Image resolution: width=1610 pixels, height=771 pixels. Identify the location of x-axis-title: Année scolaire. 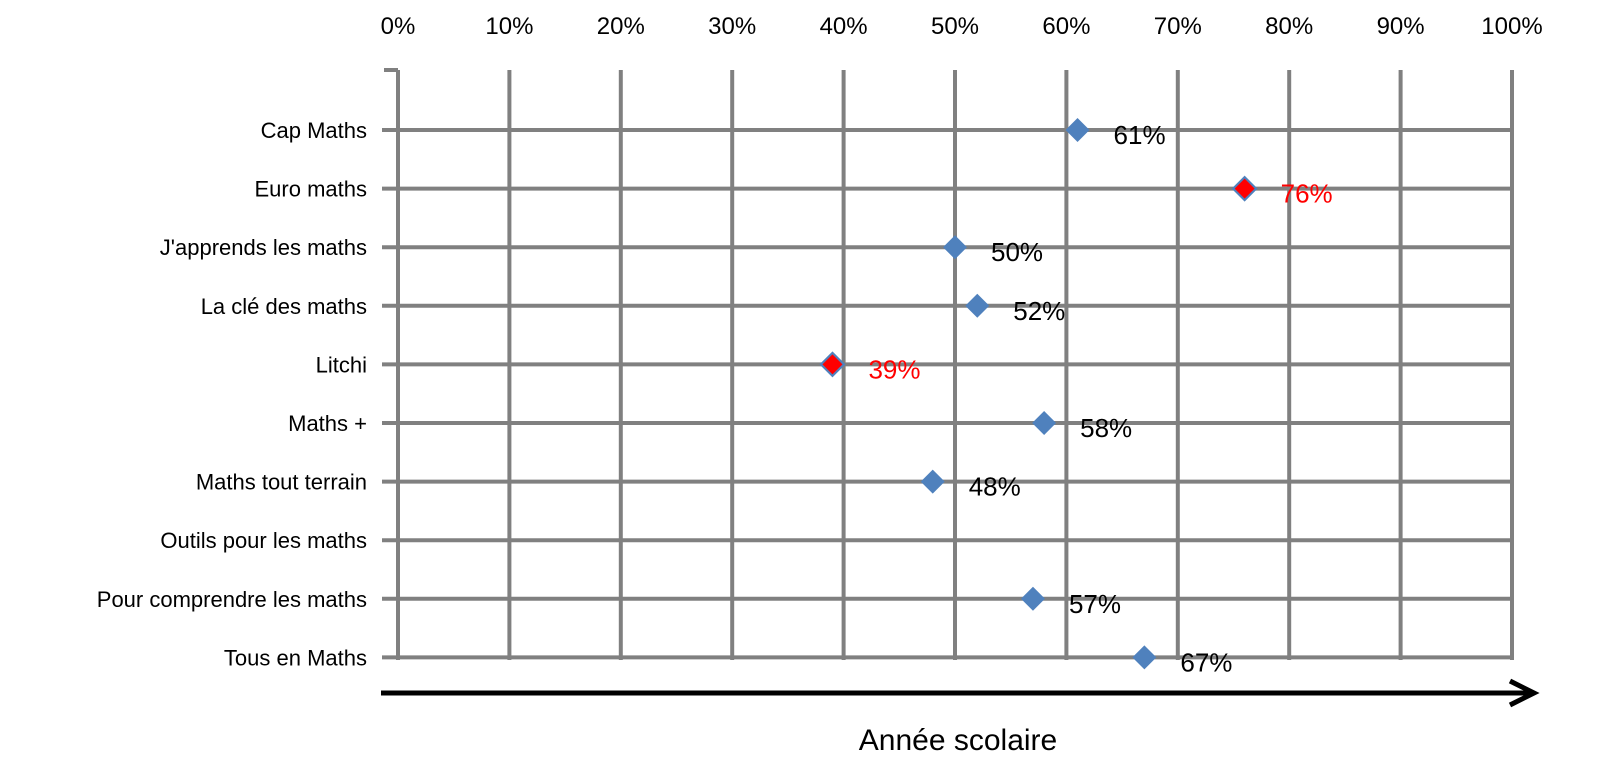
(958, 740).